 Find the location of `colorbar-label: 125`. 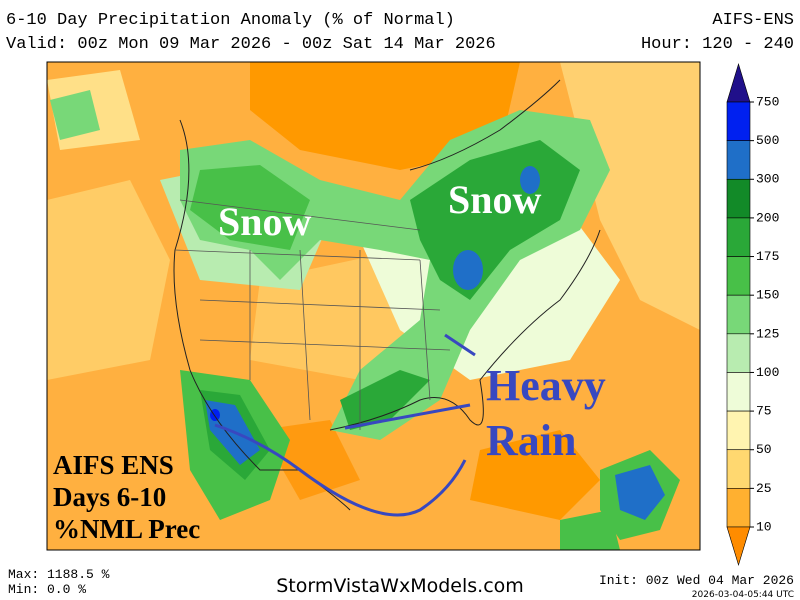

colorbar-label: 125 is located at coordinates (767, 333).